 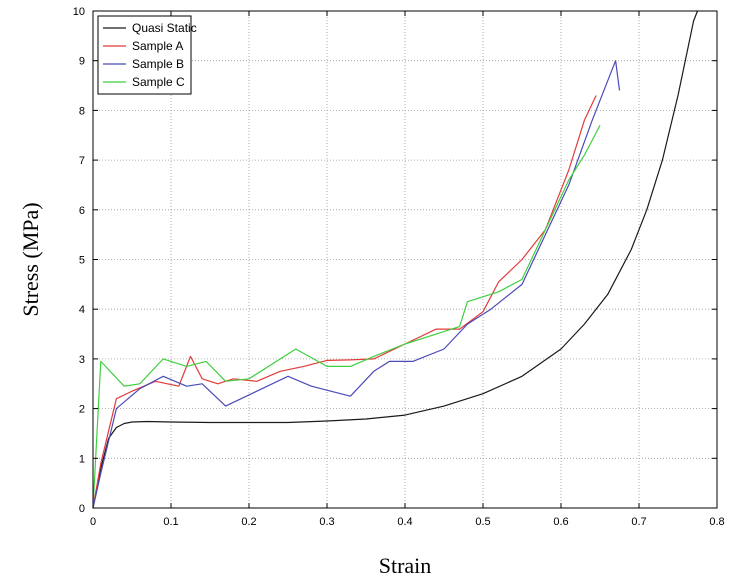 What do you see at coordinates (248, 522) in the screenshot?
I see `x-tick-label: 0.2` at bounding box center [248, 522].